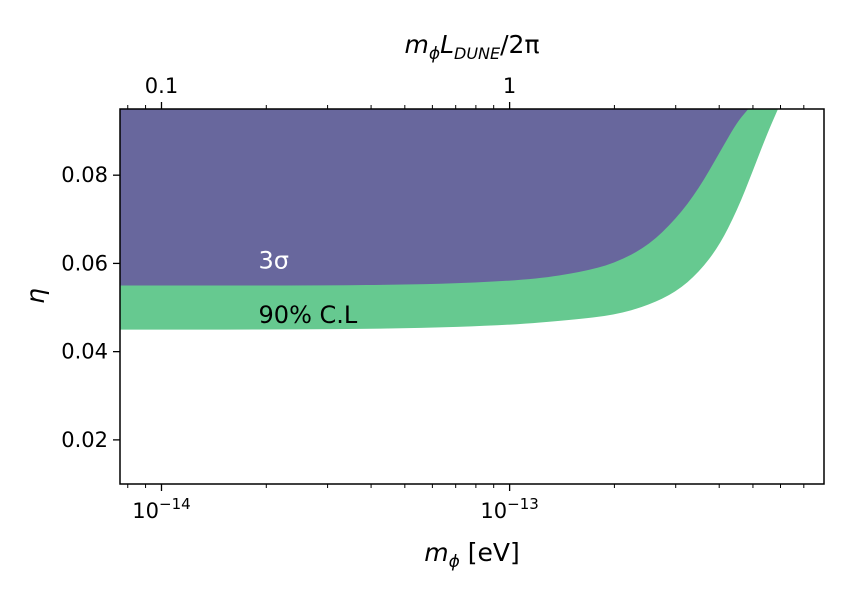  I want to click on label-3sigma: 3σ, so click(274, 261).